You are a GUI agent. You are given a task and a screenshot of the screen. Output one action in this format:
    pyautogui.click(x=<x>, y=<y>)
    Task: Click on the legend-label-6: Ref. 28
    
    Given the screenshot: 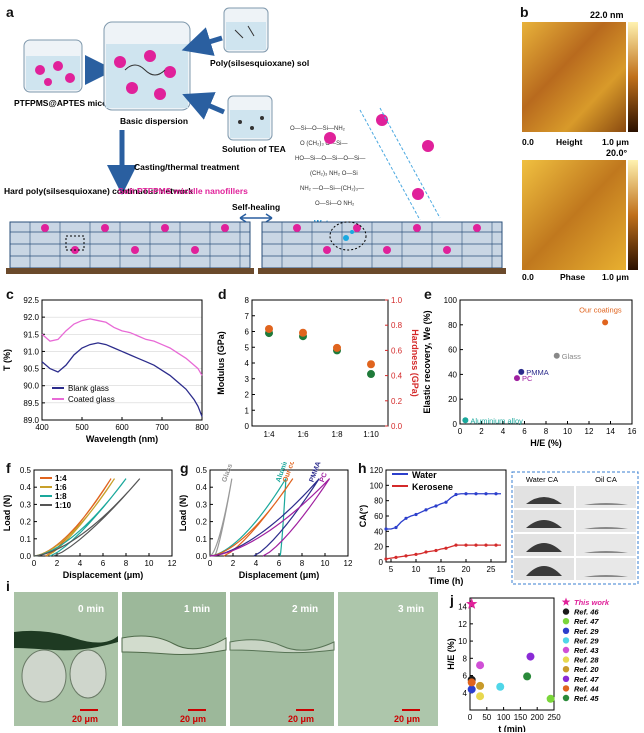 What is the action you would take?
    pyautogui.click(x=586, y=660)
    